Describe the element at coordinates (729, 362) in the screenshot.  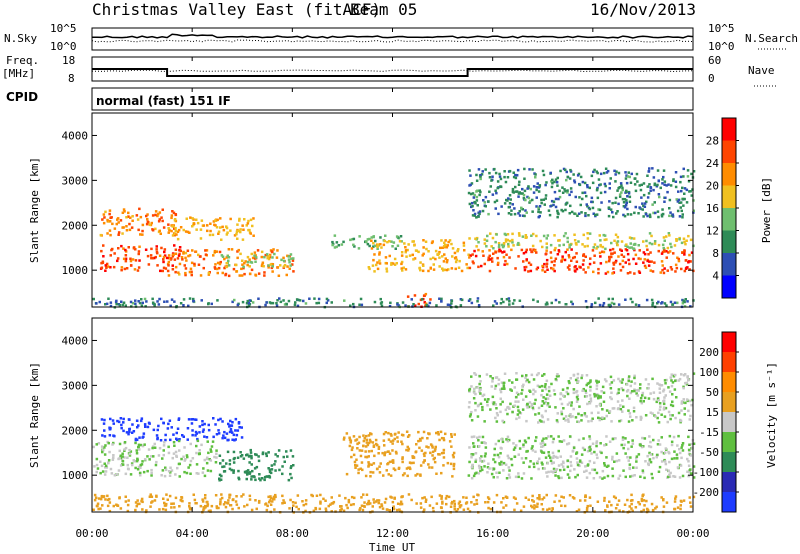
I see `colorbar-swatch` at that location.